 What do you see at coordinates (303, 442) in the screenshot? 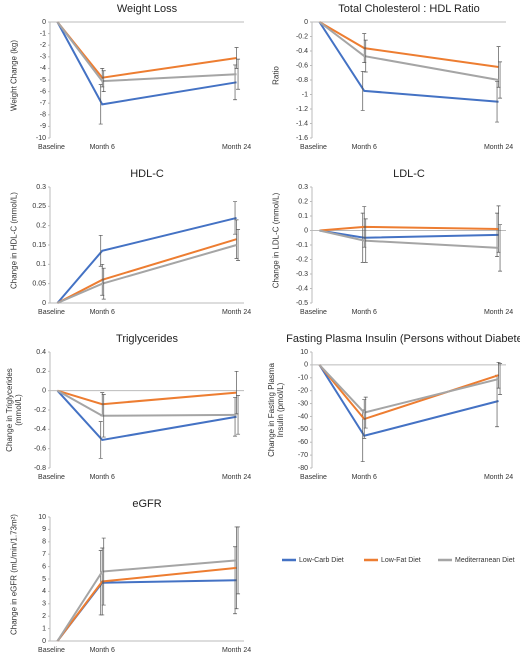
I see `y-tick-label: -60` at bounding box center [303, 442].